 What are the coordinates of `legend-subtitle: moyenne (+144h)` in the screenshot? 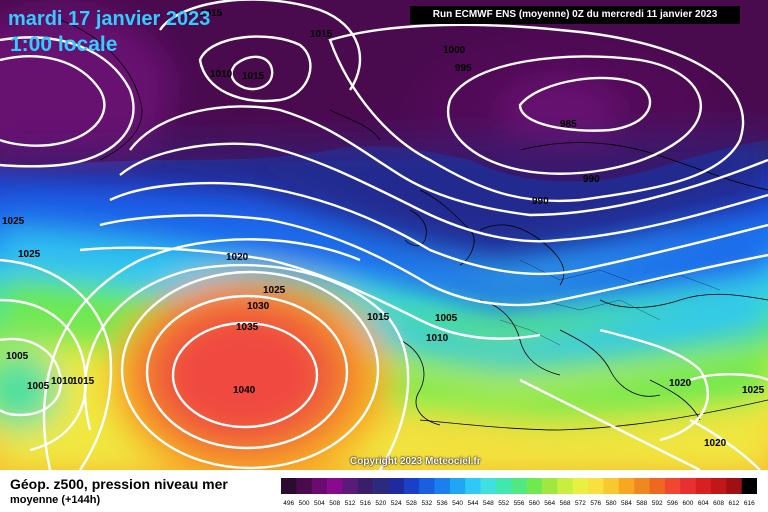 It's located at (55, 500).